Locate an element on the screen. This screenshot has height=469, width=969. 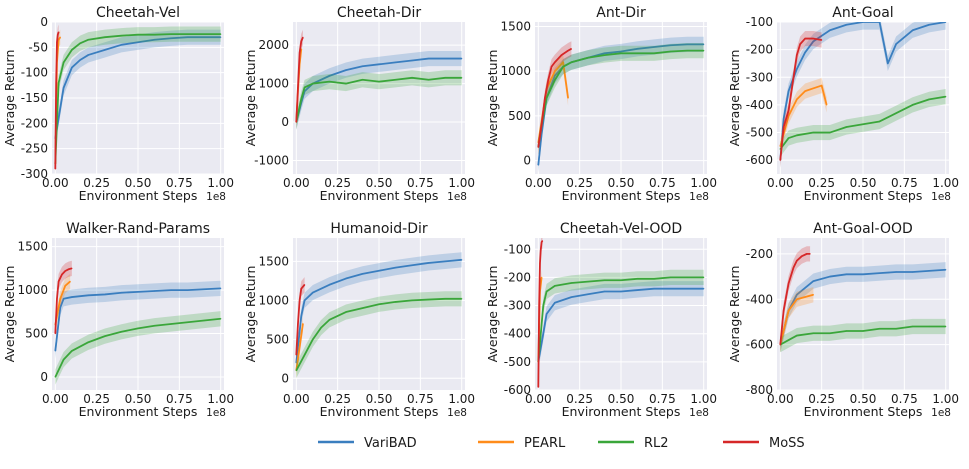
x-tick-label: 0.75 is located at coordinates (904, 399).